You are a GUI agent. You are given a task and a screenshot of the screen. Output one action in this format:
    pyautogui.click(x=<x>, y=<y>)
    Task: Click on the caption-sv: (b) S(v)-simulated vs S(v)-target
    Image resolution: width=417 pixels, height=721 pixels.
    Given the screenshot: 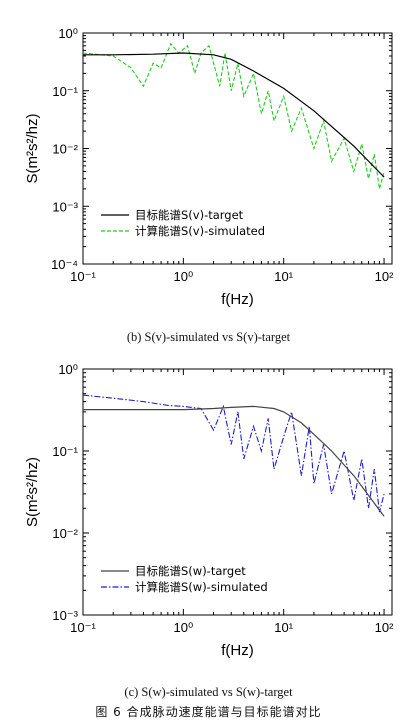 What is the action you would take?
    pyautogui.click(x=208, y=337)
    